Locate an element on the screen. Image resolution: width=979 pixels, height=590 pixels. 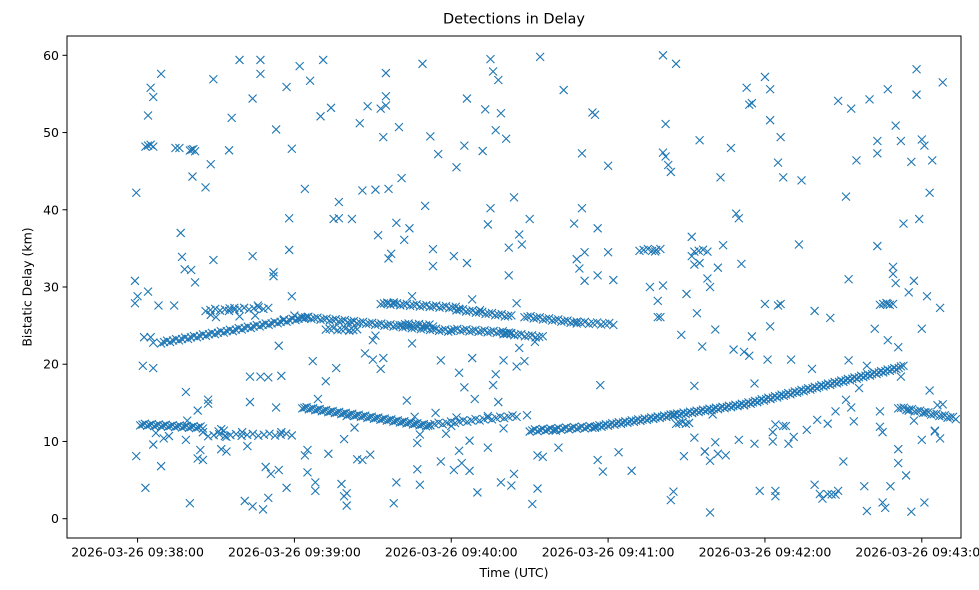
x-tick-label-0: 2026-03-26 09:38:00 is located at coordinates (137, 552).